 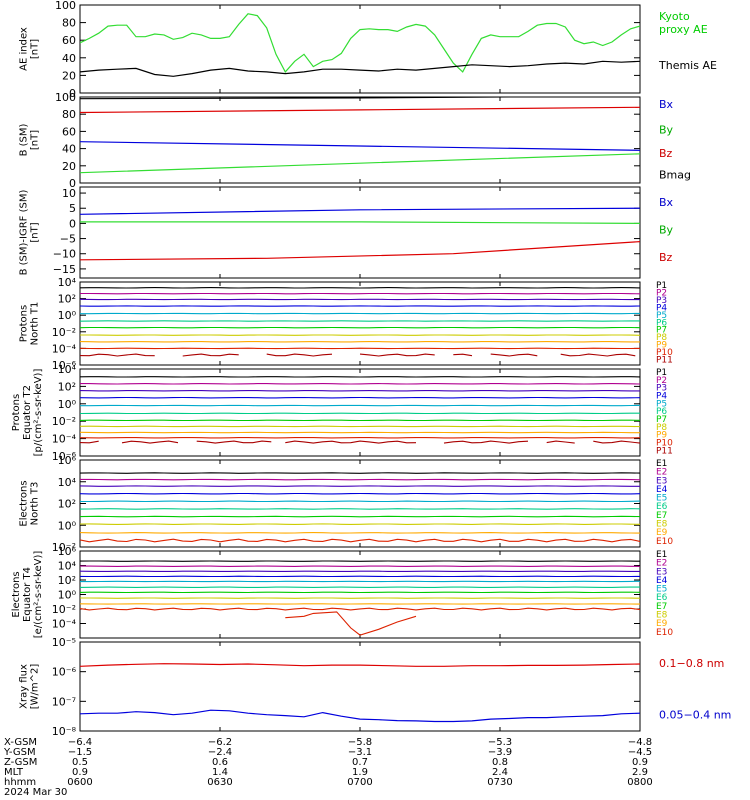 I want to click on channel-line-e9, so click(x=360, y=533).